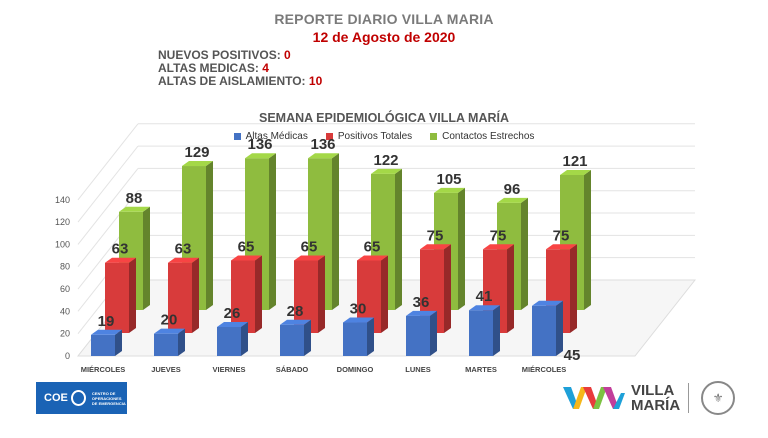 This screenshot has height=438, width=768. Describe the element at coordinates (384, 19) in the screenshot. I see `report-title: REPORTE DIARIO VILLA MARIA` at that location.